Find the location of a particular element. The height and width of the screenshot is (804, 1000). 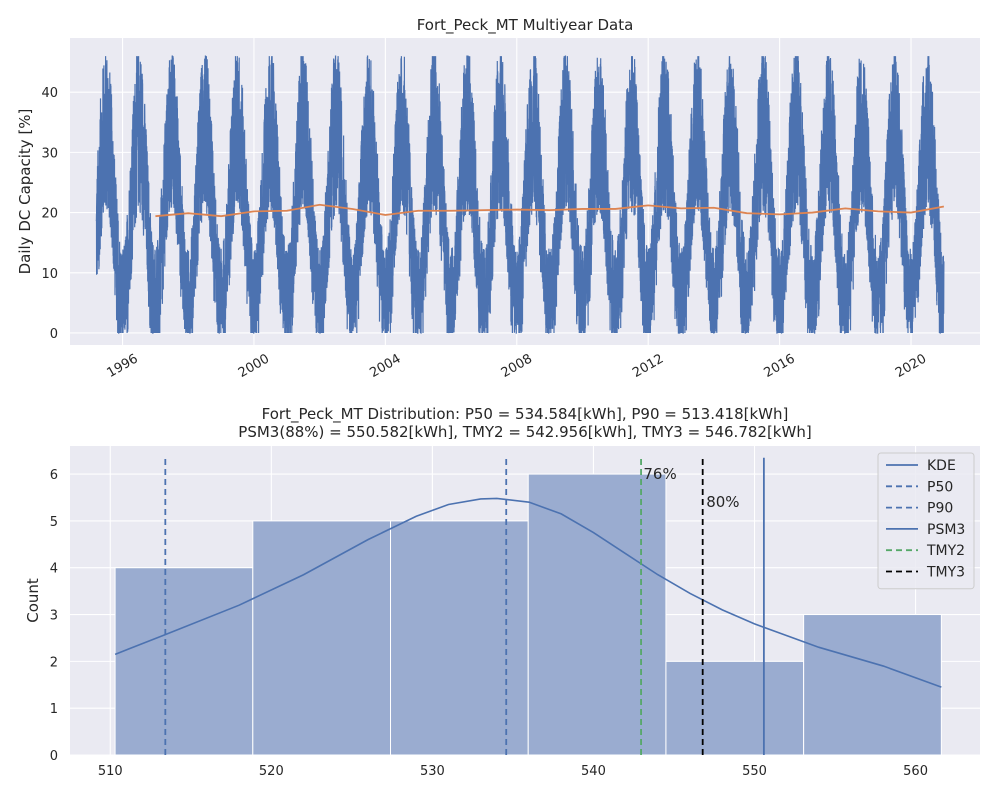

legend-label: TMY3 is located at coordinates (945, 573).